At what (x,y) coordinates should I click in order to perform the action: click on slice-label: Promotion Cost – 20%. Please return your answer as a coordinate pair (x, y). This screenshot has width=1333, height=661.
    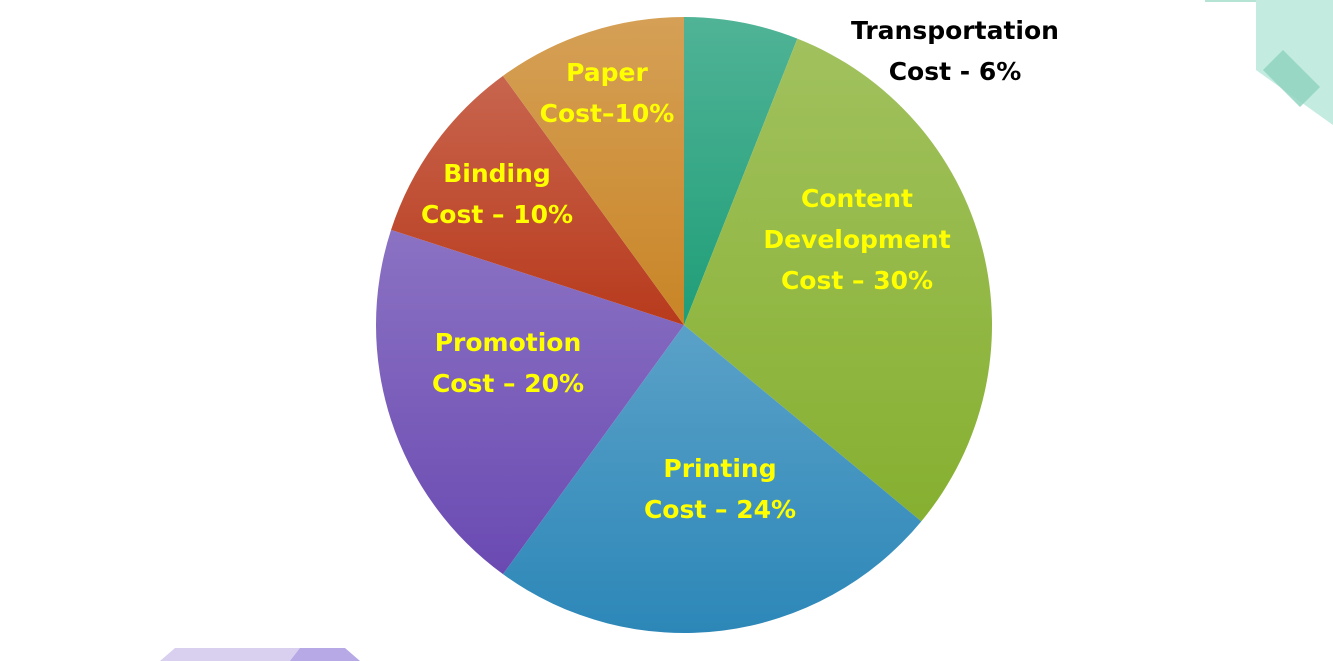
    Looking at the image, I should click on (508, 363).